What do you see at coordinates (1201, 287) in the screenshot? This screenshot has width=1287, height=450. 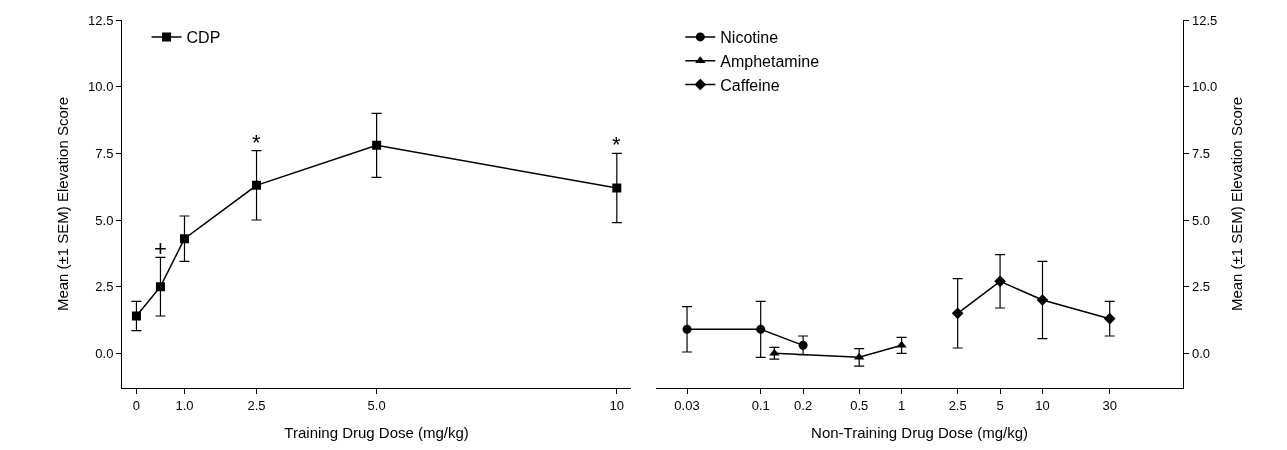 I see `y2-tick-label: 2.5` at bounding box center [1201, 287].